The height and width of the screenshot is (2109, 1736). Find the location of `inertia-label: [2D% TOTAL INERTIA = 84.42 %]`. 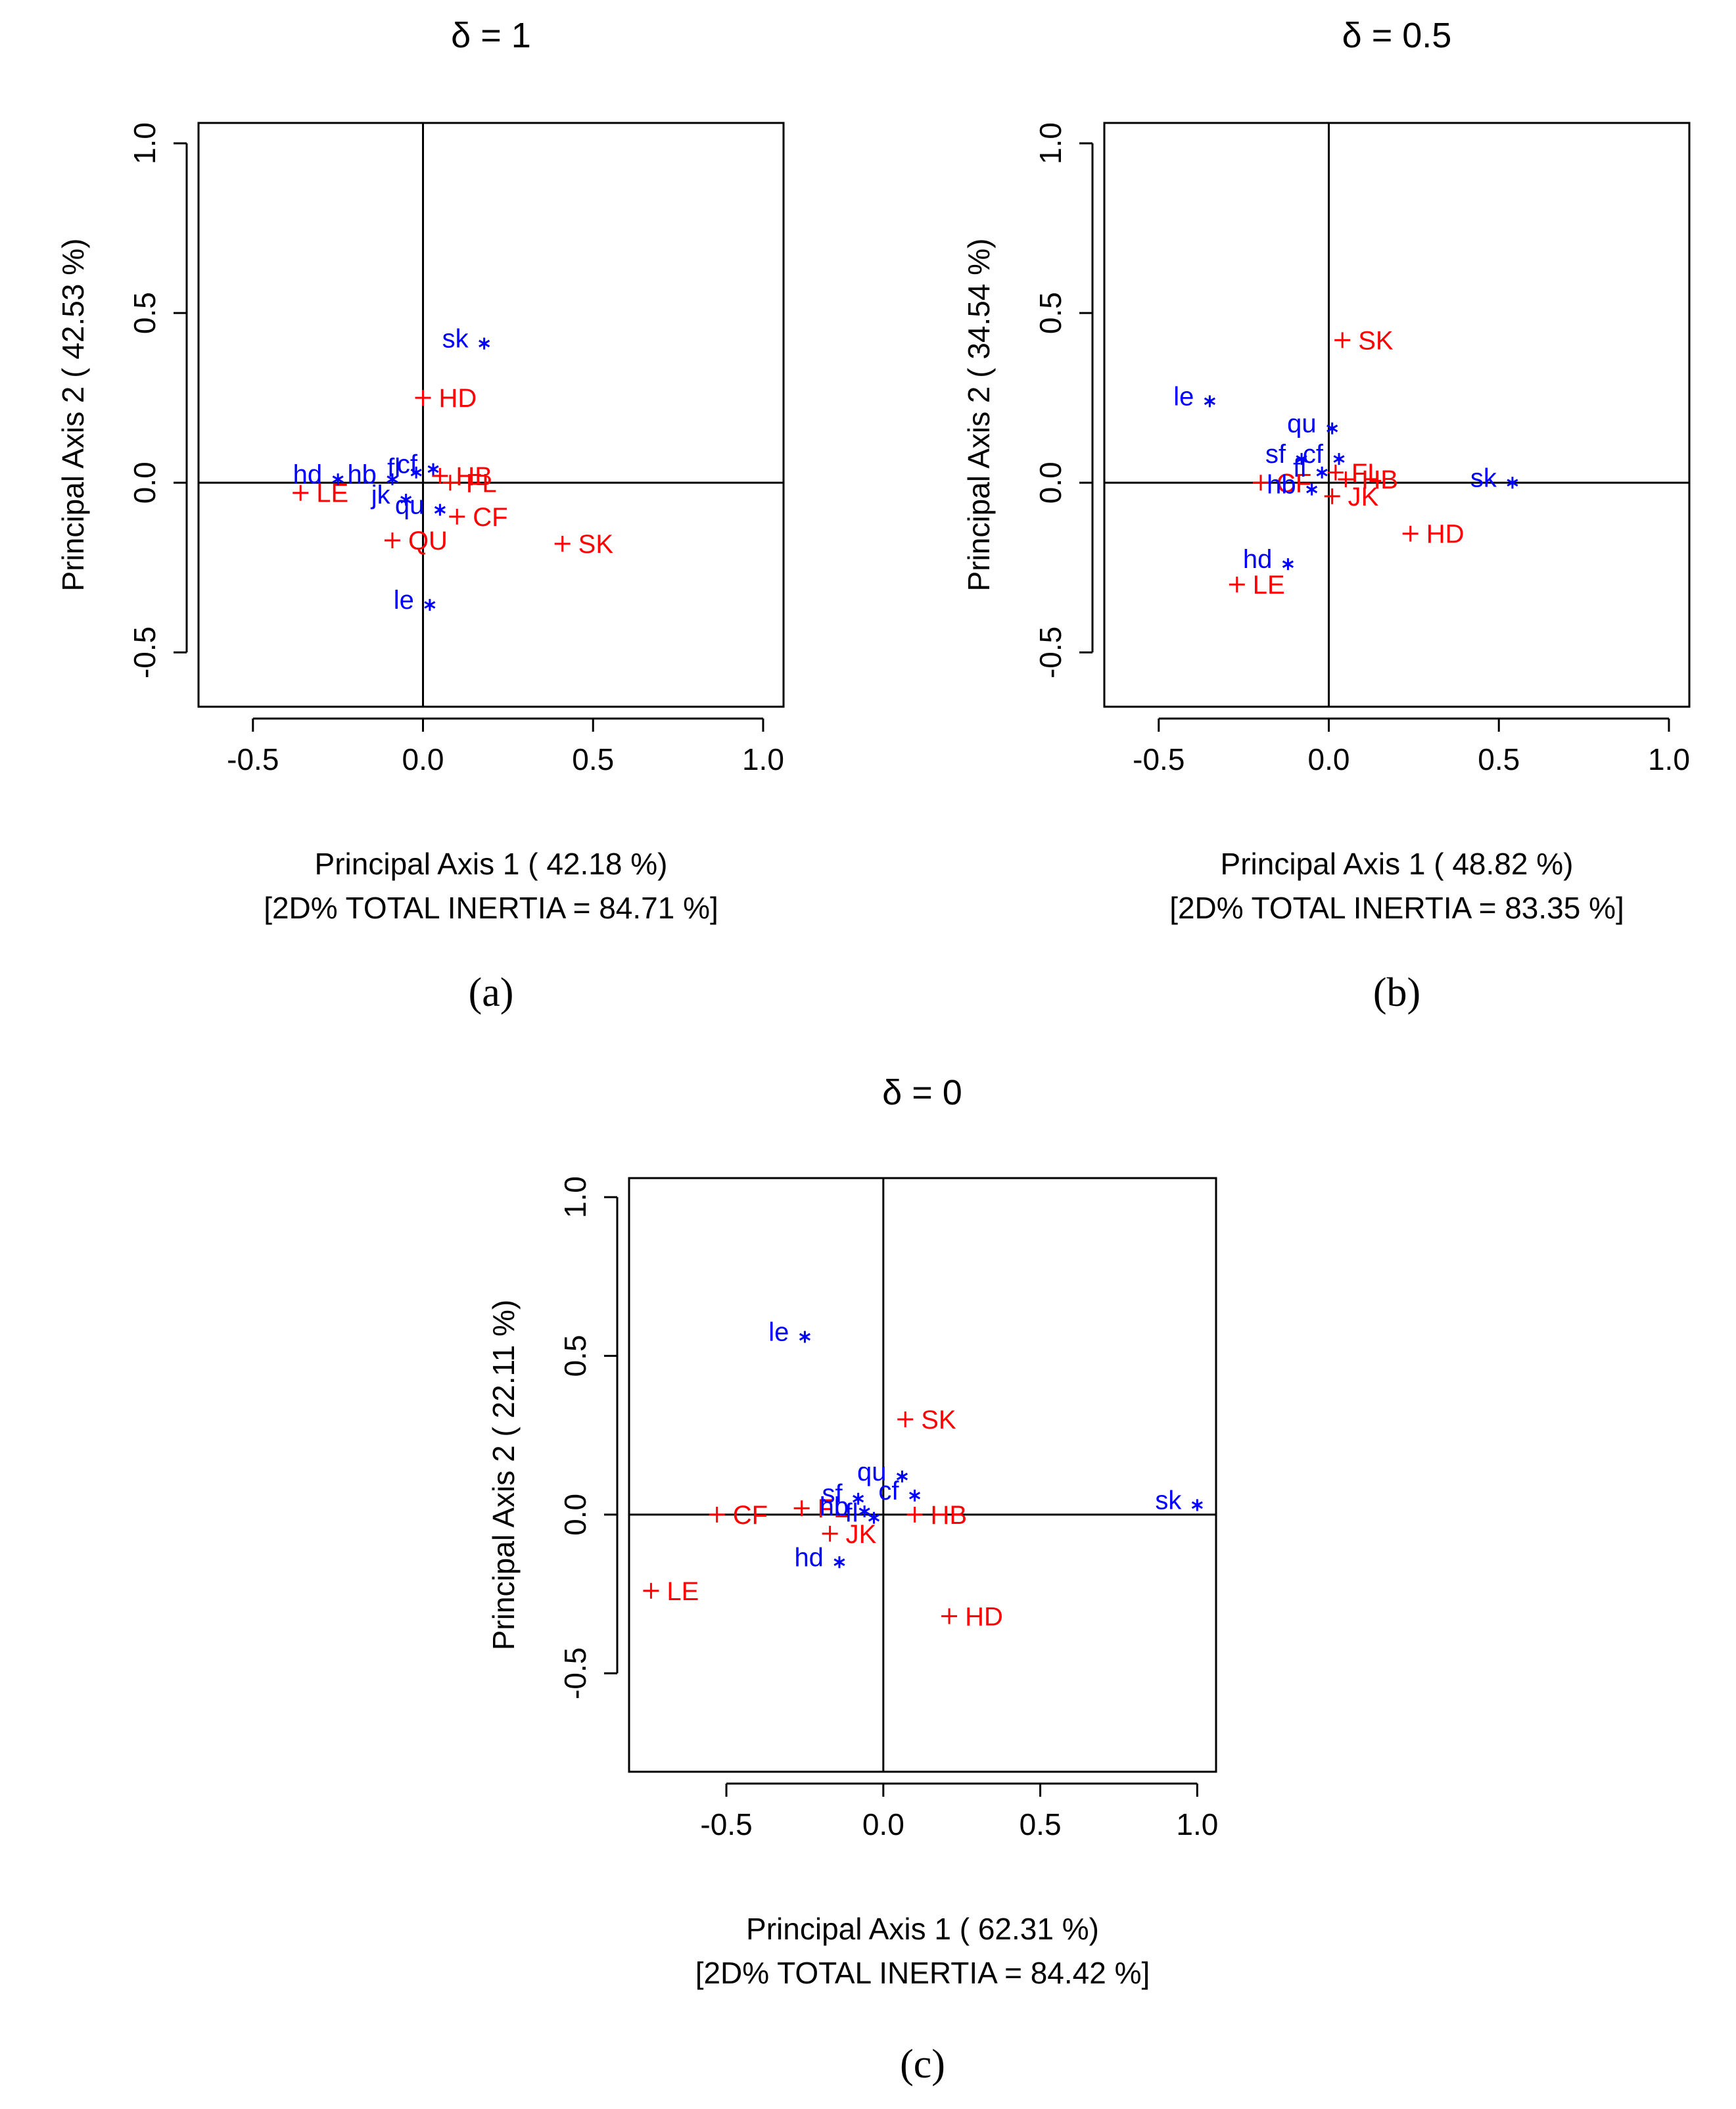

inertia-label: [2D% TOTAL INERTIA = 84.42 %] is located at coordinates (923, 1973).